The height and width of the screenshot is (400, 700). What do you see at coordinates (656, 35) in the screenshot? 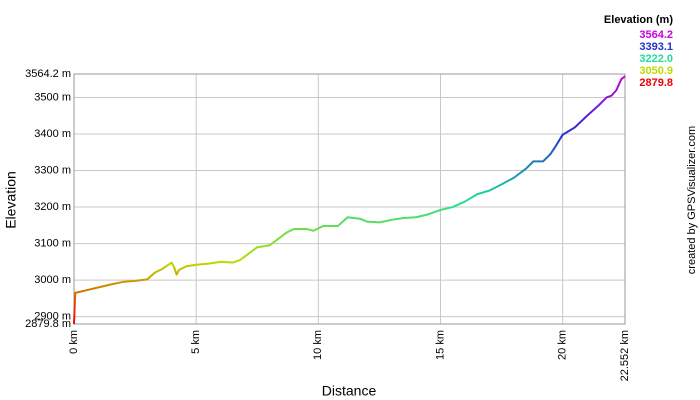
I see `legend-value: 3564.2` at bounding box center [656, 35].